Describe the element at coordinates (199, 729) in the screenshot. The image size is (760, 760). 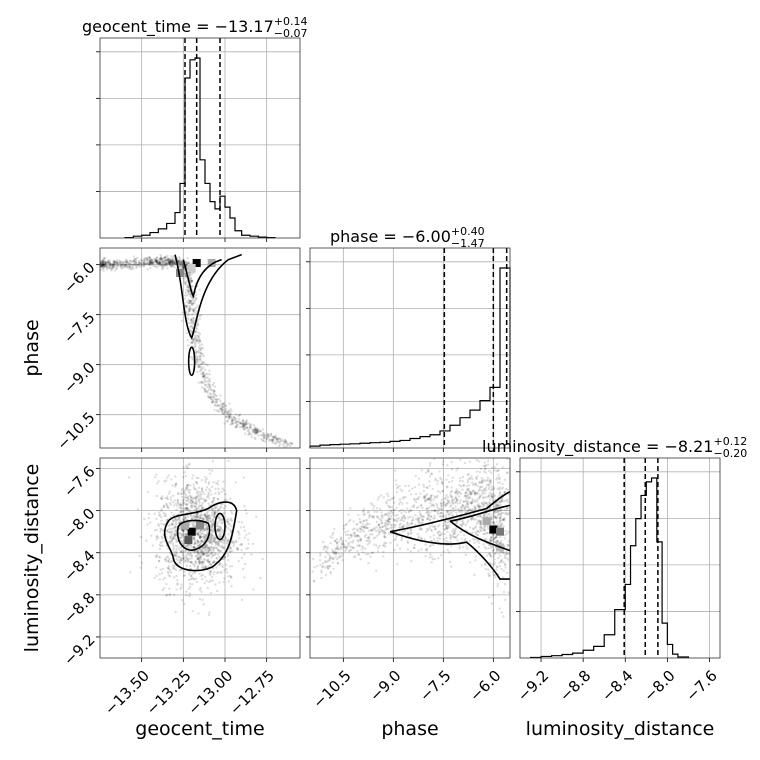
I see `x-axis-label-geocent_time: geocent_time` at that location.